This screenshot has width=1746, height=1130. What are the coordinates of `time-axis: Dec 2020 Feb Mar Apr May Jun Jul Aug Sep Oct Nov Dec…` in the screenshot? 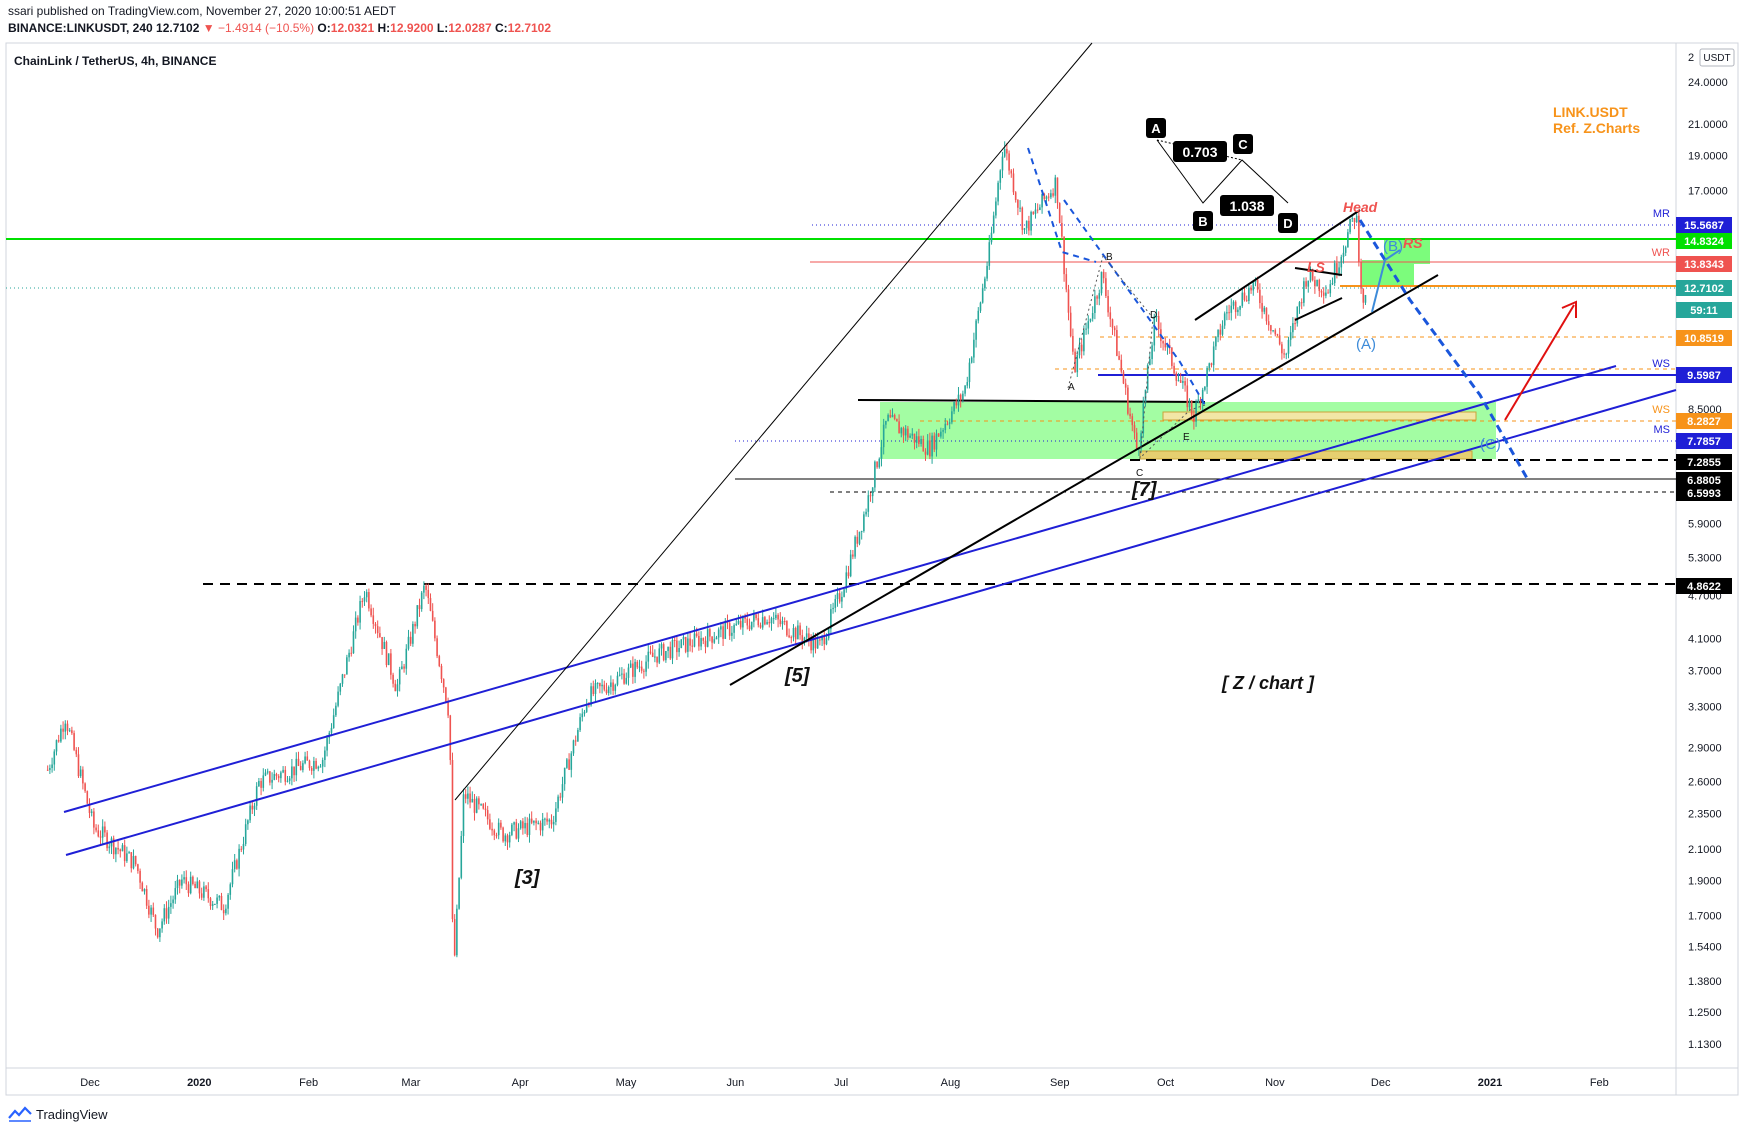 It's located at (844, 1083).